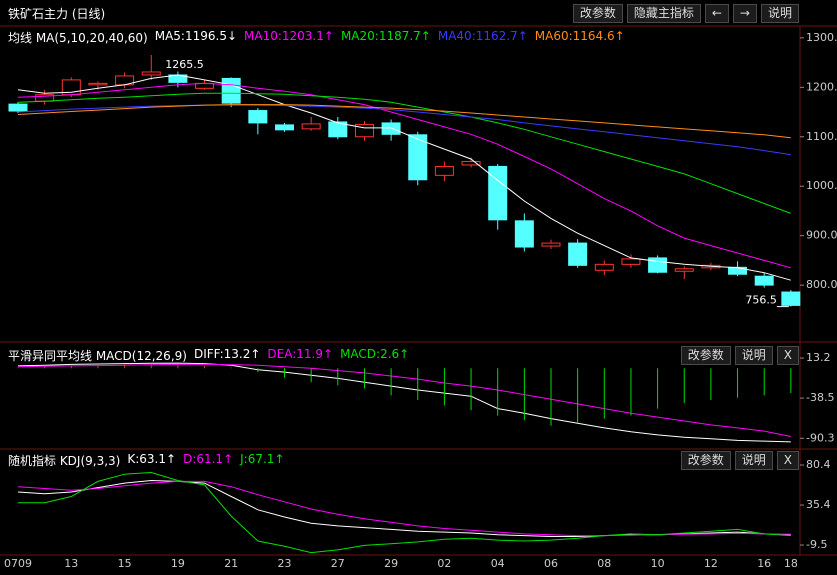 The height and width of the screenshot is (575, 837). I want to click on y-tick-label: 35.4, so click(818, 504).